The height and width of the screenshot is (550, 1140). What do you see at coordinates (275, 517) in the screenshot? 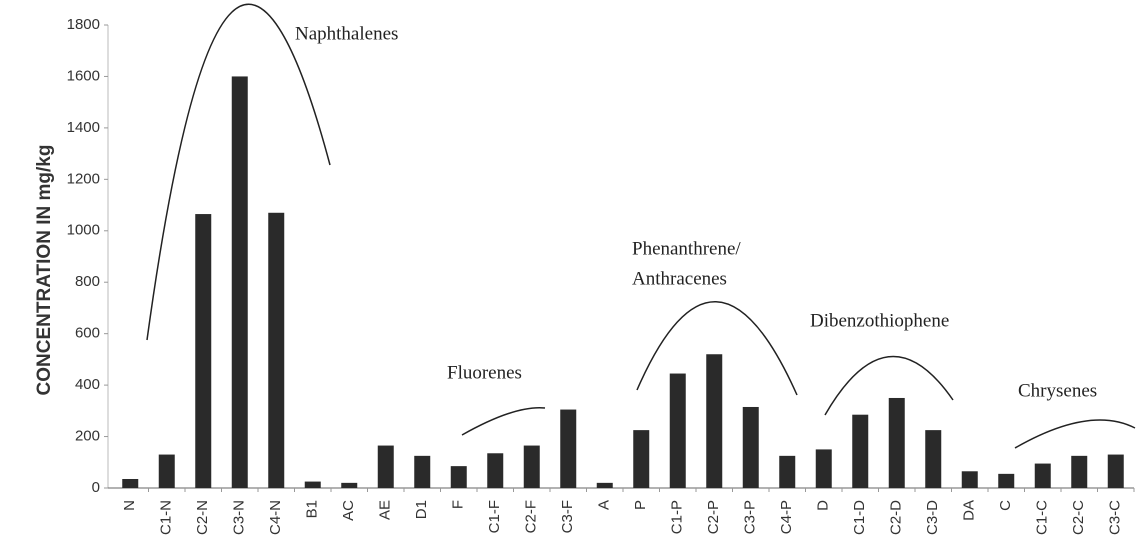
I see `x-tick-label: C4-N` at bounding box center [275, 517].